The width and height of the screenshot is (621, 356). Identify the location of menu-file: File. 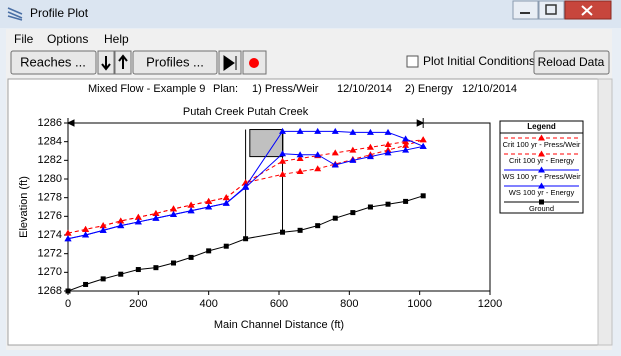
(24, 39).